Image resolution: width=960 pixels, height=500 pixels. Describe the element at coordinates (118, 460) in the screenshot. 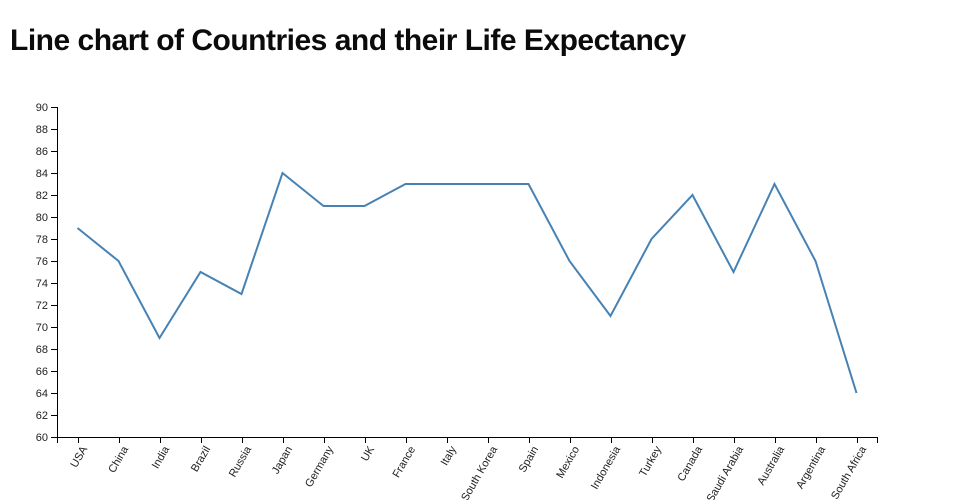

I see `x-axis-tick-label: China` at that location.